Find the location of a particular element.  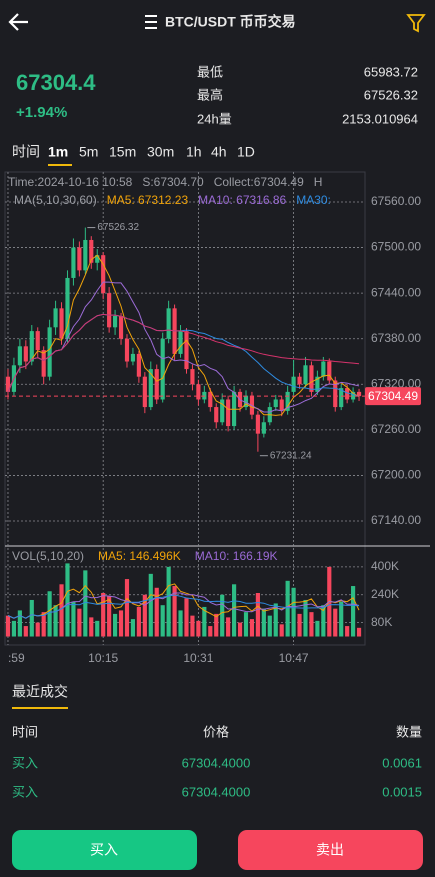

vol-ma-line is located at coordinates (183, 605).